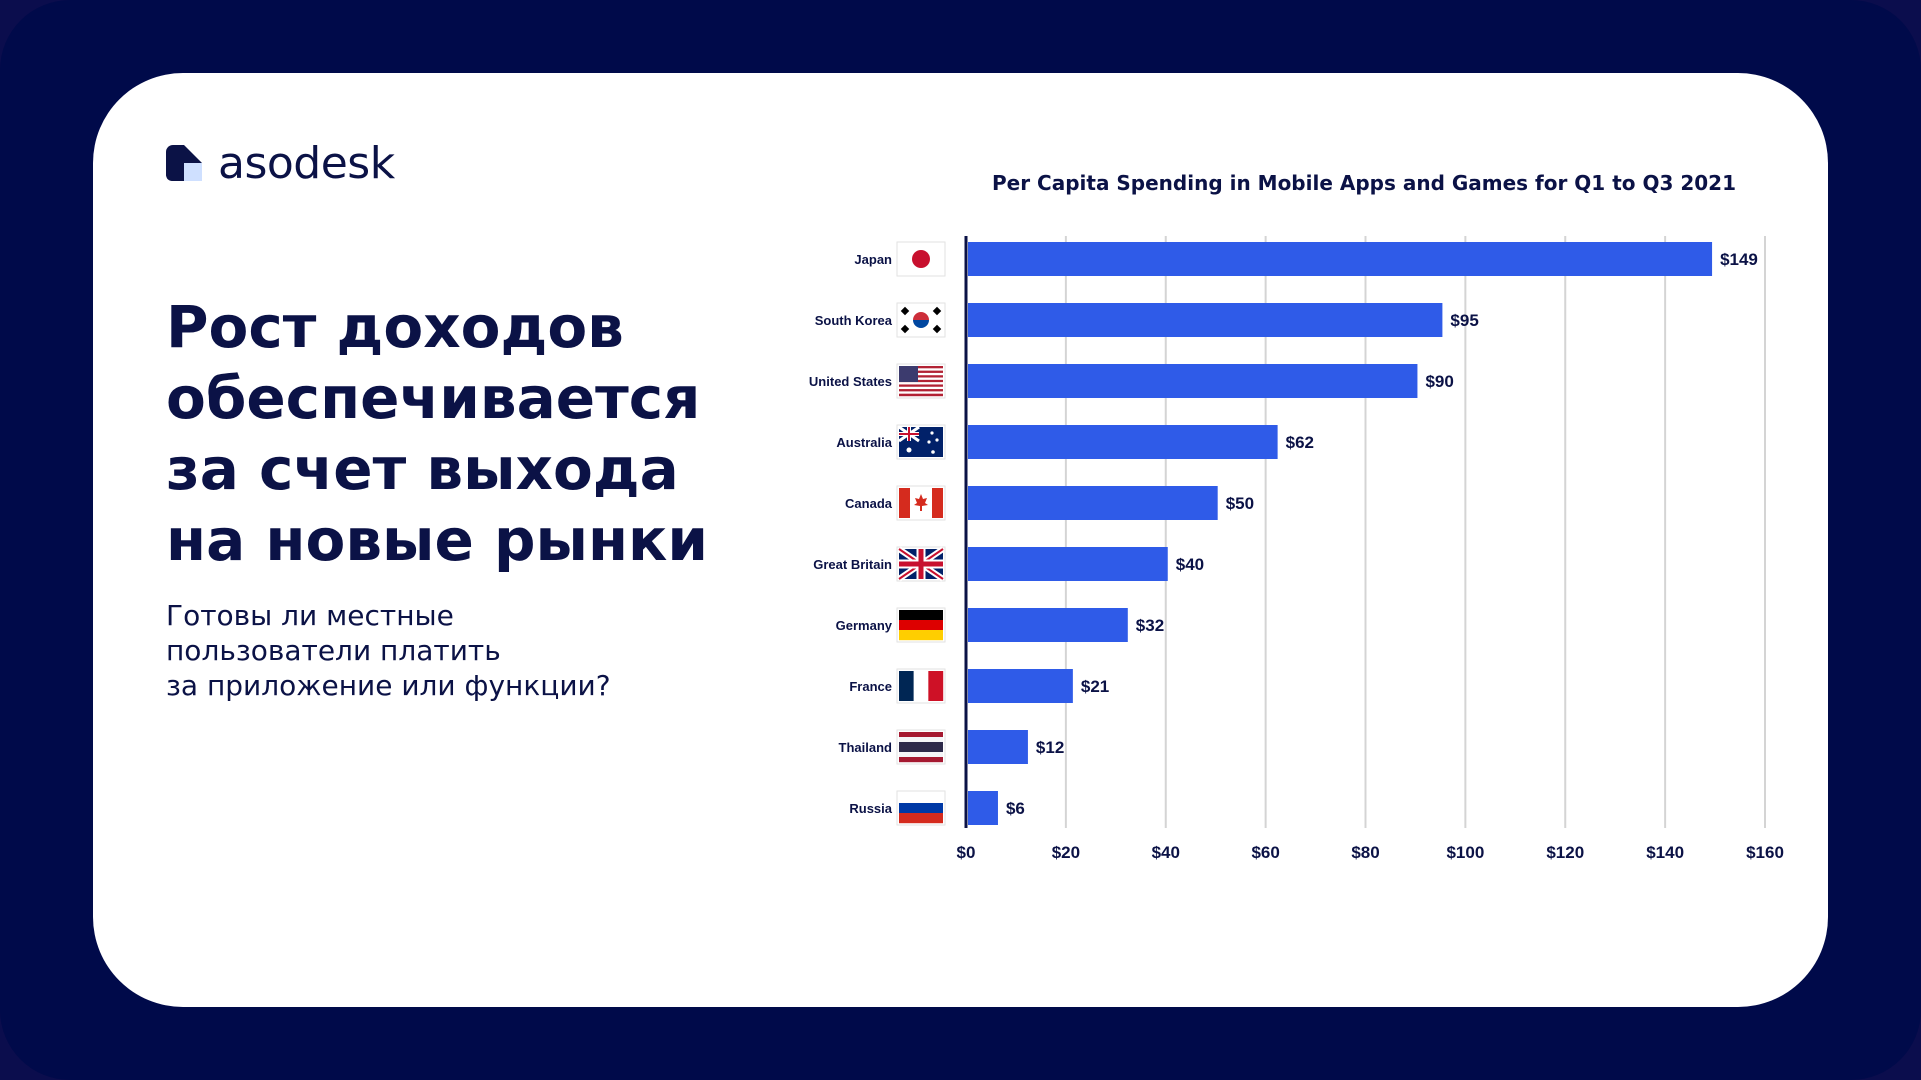 Image resolution: width=1921 pixels, height=1080 pixels. I want to click on bar-value-label: $95, so click(1464, 320).